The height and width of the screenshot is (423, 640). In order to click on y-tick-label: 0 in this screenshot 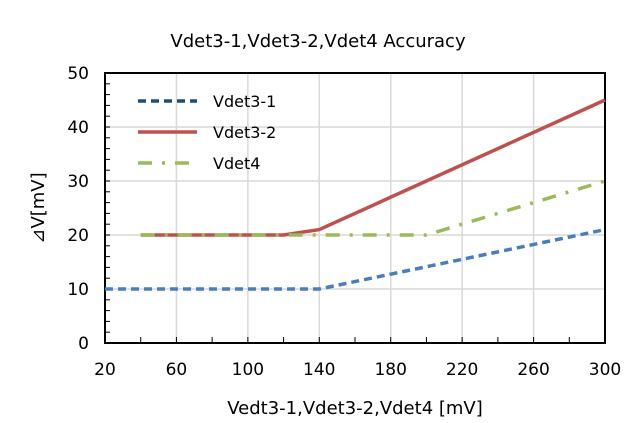, I will do `click(83, 344)`.